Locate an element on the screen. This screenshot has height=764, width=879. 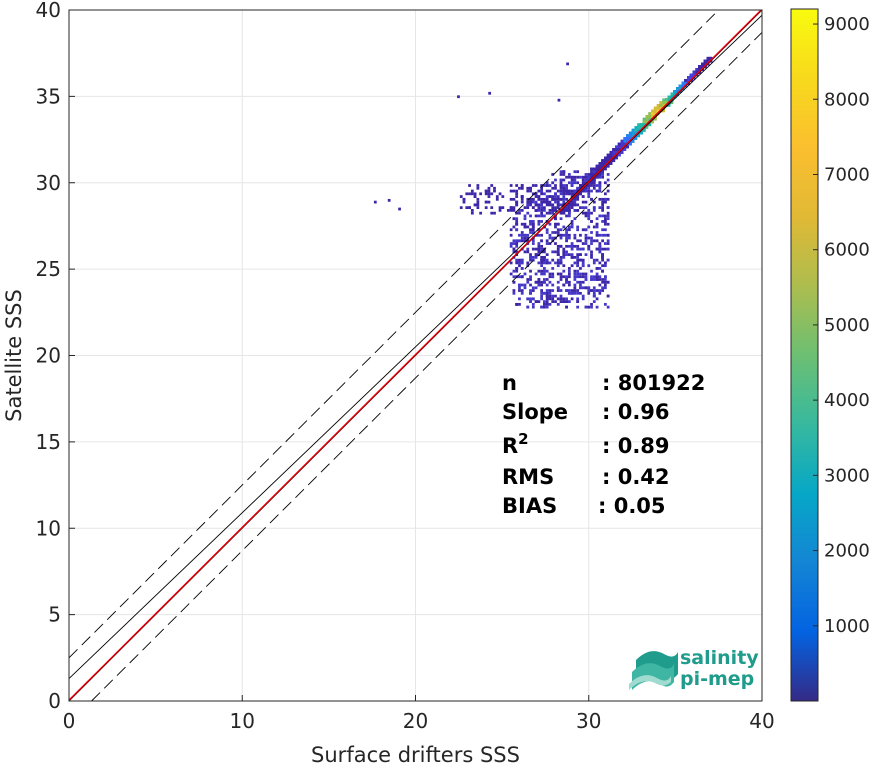
stat-superscript: 2 is located at coordinates (523, 439).